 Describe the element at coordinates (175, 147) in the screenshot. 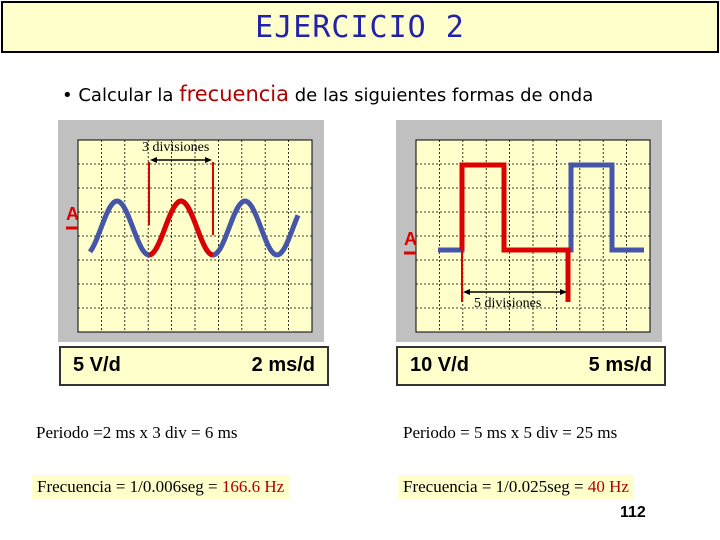

I see `scope1-annotation: 3 divisiones` at that location.